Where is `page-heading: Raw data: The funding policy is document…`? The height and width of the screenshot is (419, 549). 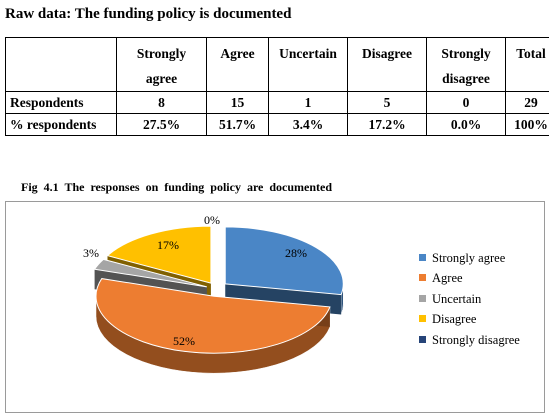 page-heading: Raw data: The funding policy is document… is located at coordinates (148, 14).